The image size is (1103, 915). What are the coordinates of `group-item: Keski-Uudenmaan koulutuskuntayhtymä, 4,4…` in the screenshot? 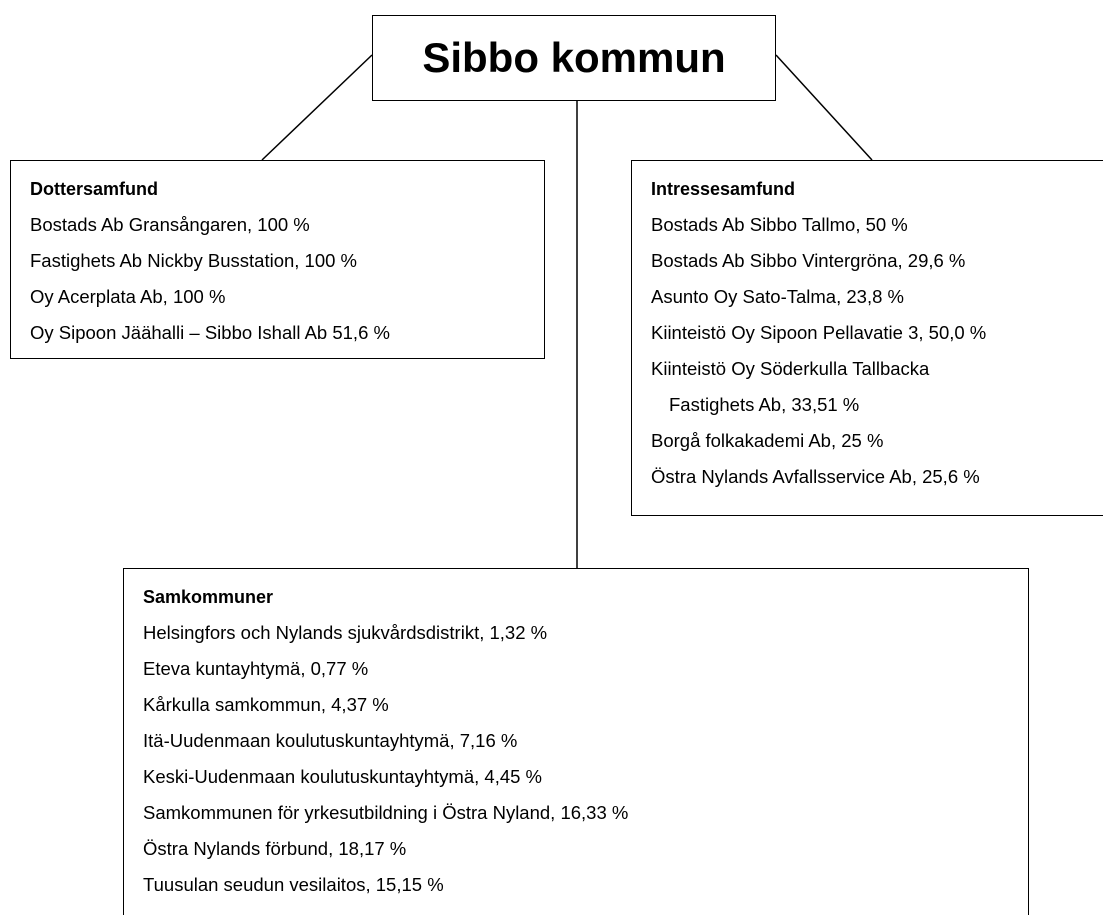 It's located at (342, 776).